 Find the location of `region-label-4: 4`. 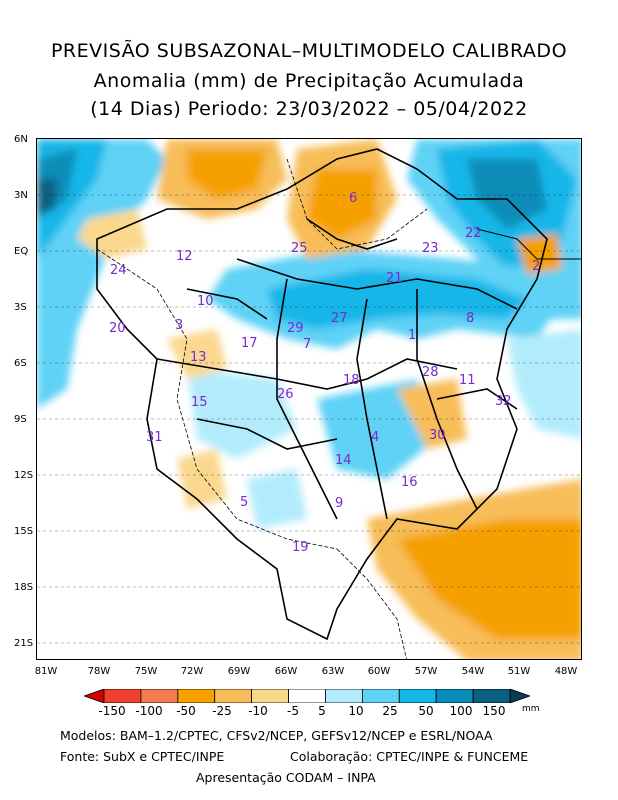

region-label-4: 4 is located at coordinates (375, 437).